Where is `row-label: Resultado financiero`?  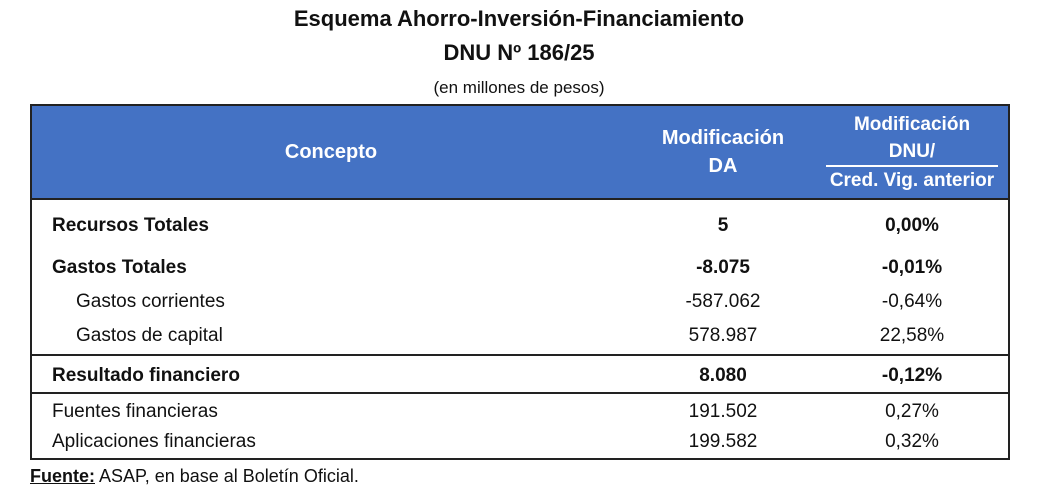 row-label: Resultado financiero is located at coordinates (146, 375).